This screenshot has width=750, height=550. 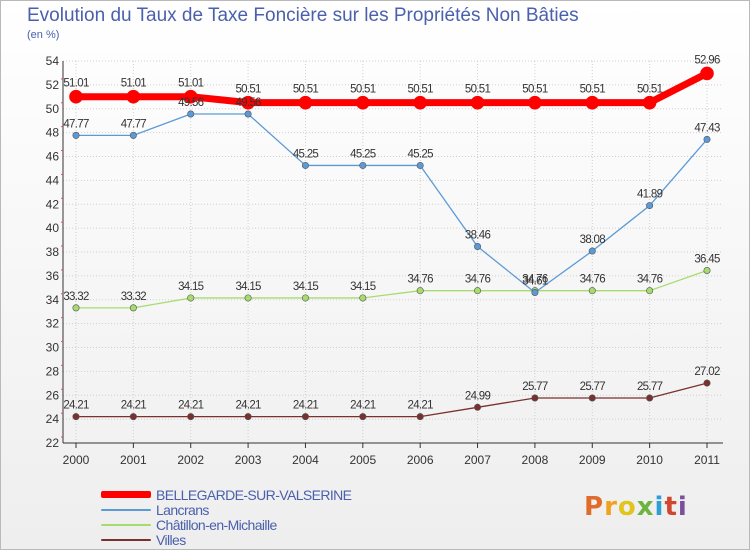 I want to click on y-tick-label: 34, so click(x=53, y=300).